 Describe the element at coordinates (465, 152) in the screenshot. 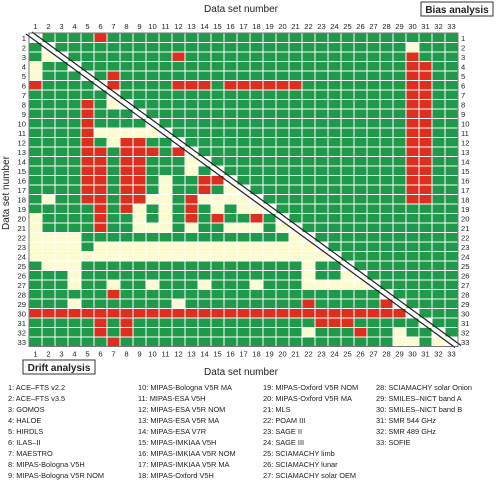

I see `right-tick-label: 13` at that location.